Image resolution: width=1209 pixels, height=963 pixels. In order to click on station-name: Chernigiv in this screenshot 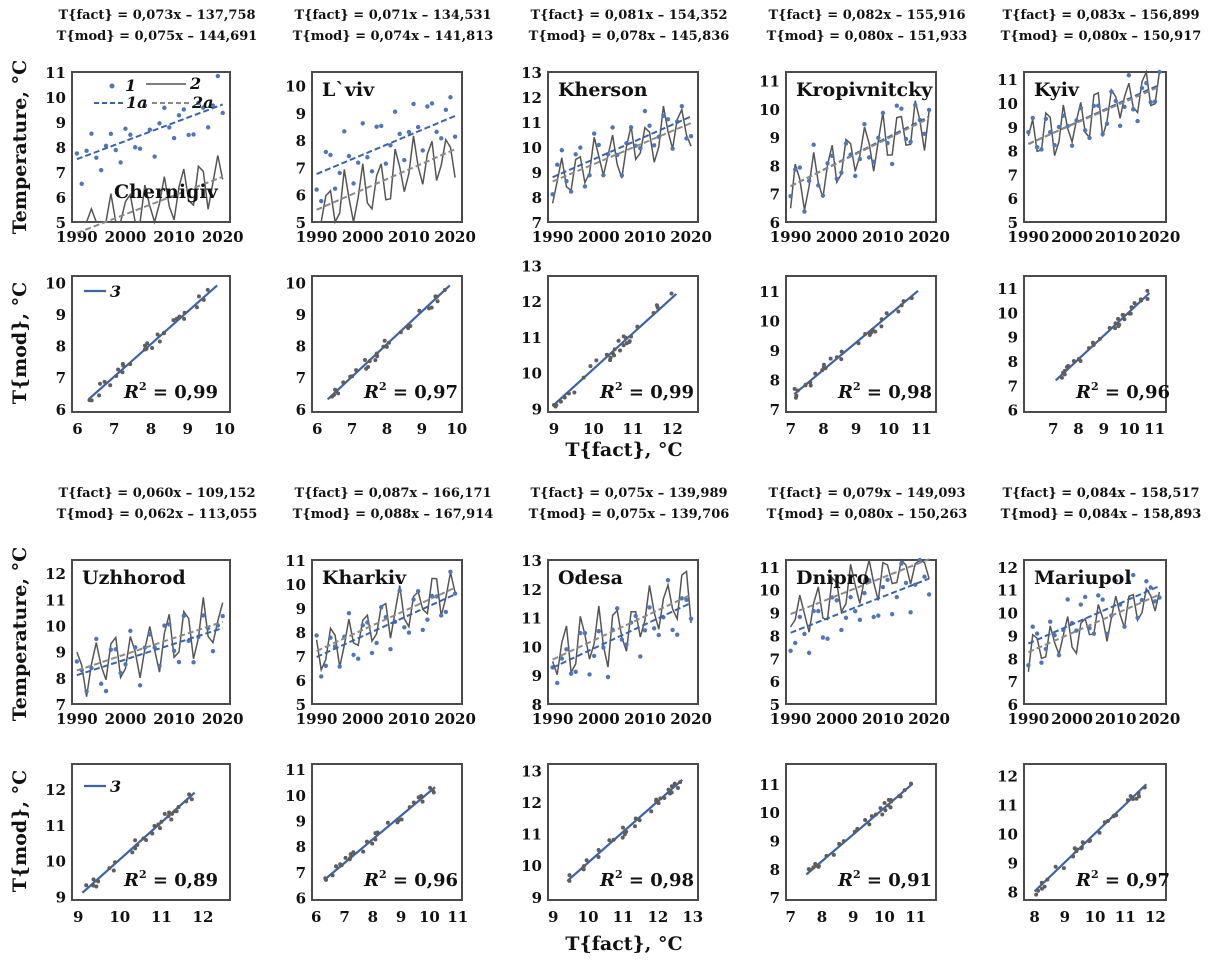, I will do `click(166, 192)`.